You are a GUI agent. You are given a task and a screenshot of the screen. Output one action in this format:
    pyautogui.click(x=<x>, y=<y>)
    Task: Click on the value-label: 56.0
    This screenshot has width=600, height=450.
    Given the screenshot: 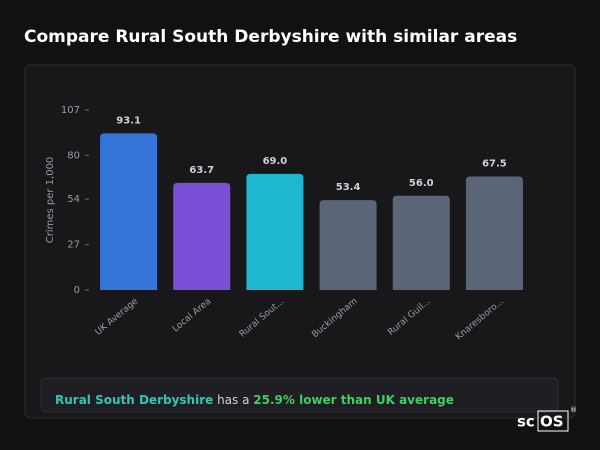 What is the action you would take?
    pyautogui.click(x=421, y=183)
    